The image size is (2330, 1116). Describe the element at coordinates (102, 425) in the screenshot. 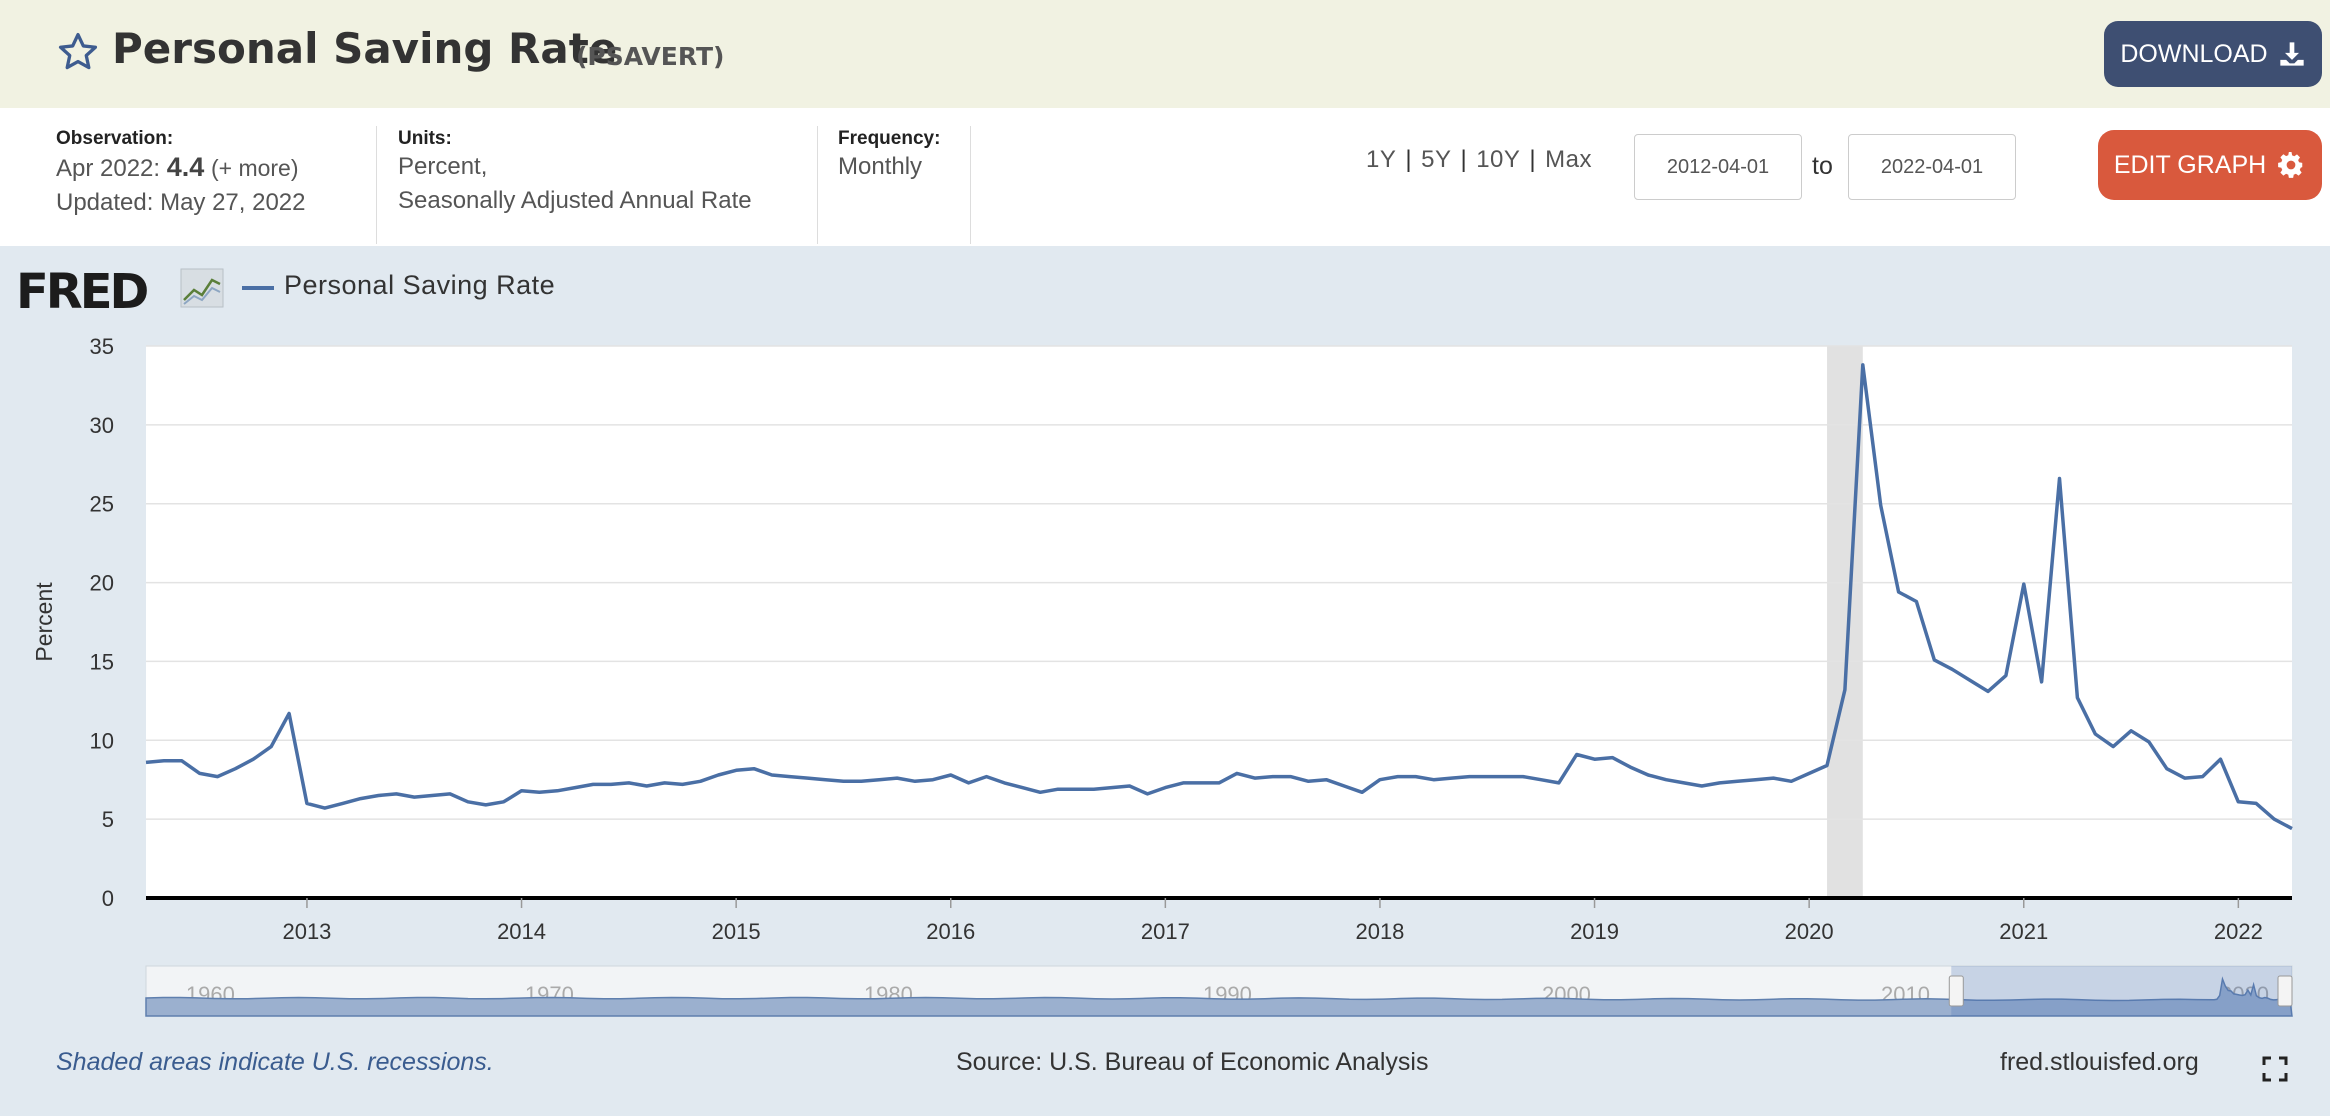

I see `y-tick-label: 30` at that location.